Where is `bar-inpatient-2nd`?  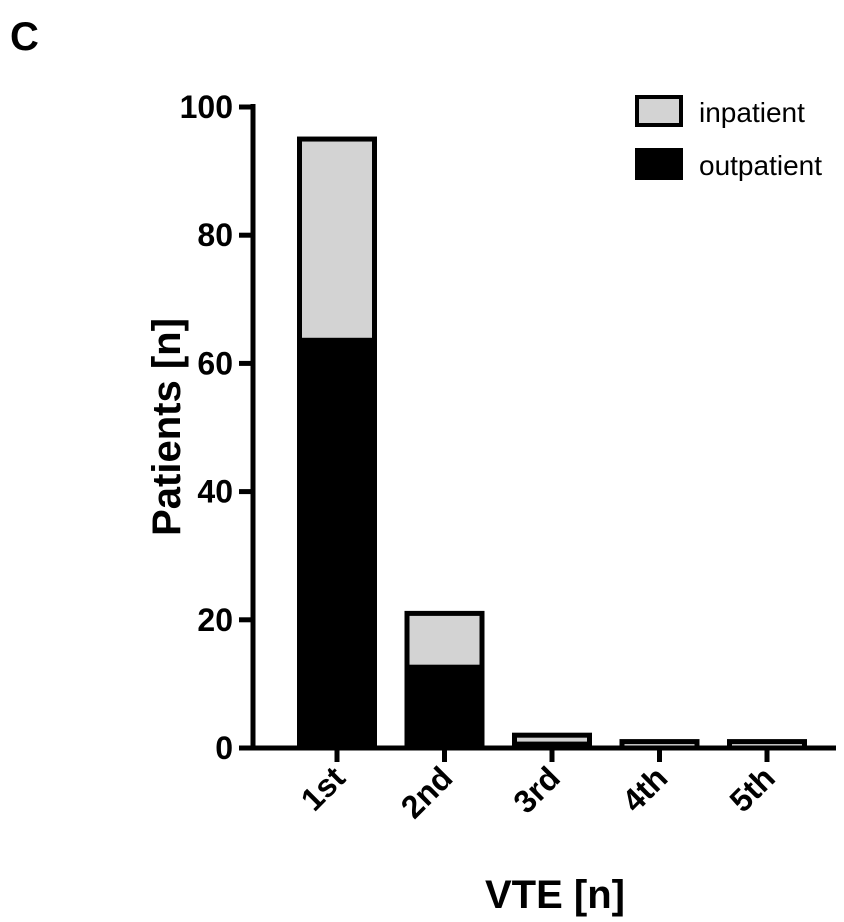 bar-inpatient-2nd is located at coordinates (444, 639).